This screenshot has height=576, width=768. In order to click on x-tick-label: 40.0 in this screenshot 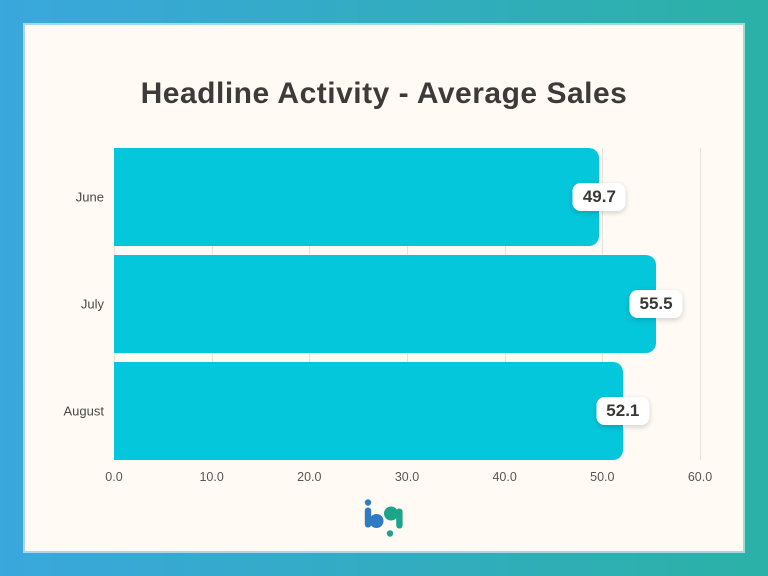, I will do `click(504, 477)`.